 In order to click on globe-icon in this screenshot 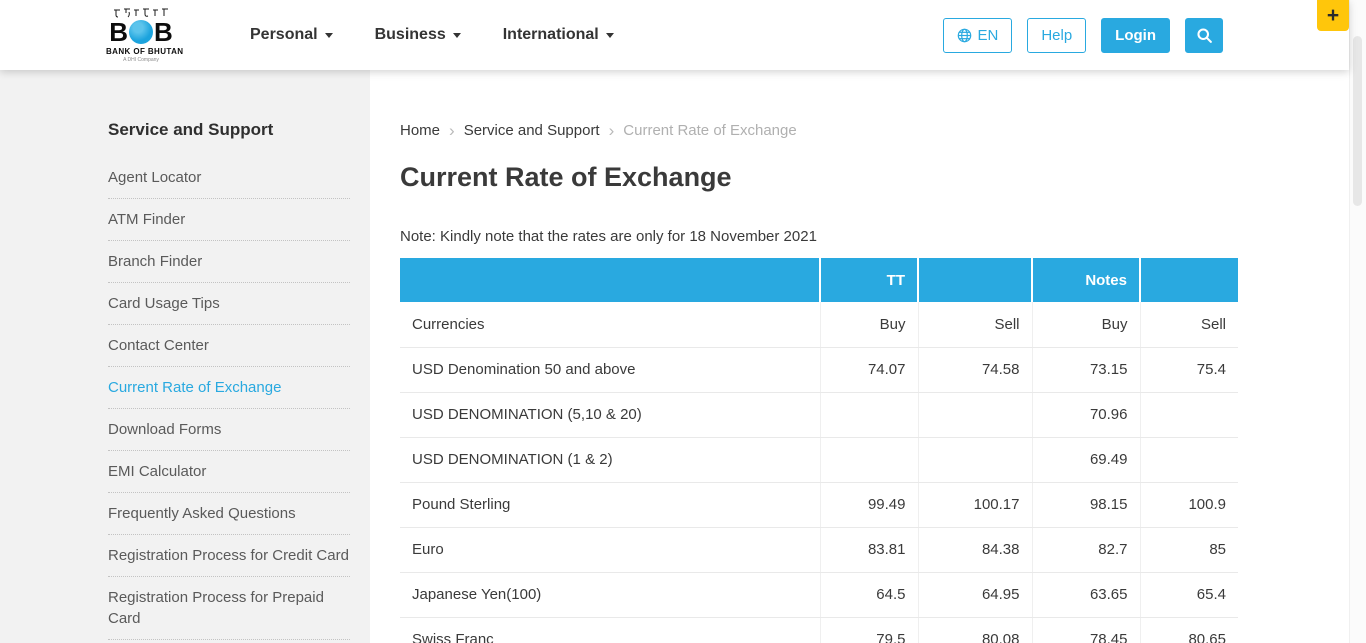, I will do `click(965, 35)`.